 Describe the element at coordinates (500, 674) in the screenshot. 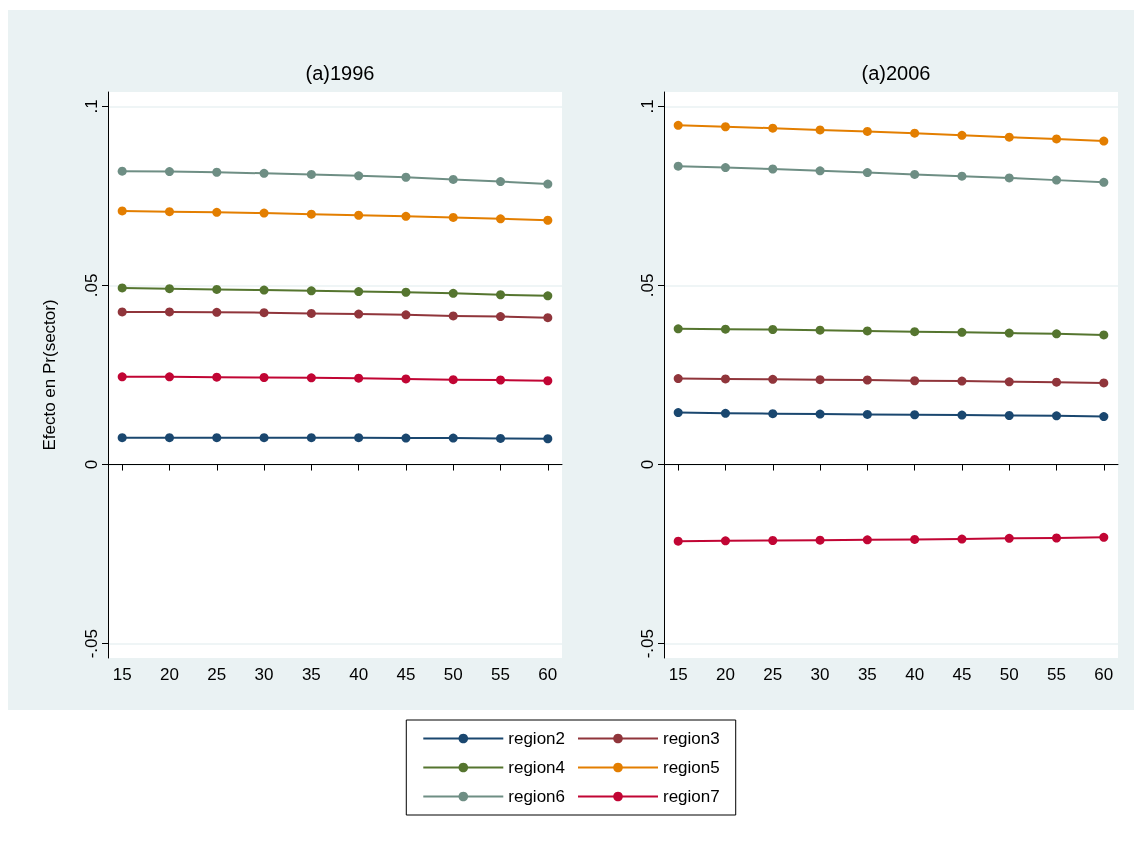

I see `x-tick-label: 55` at that location.